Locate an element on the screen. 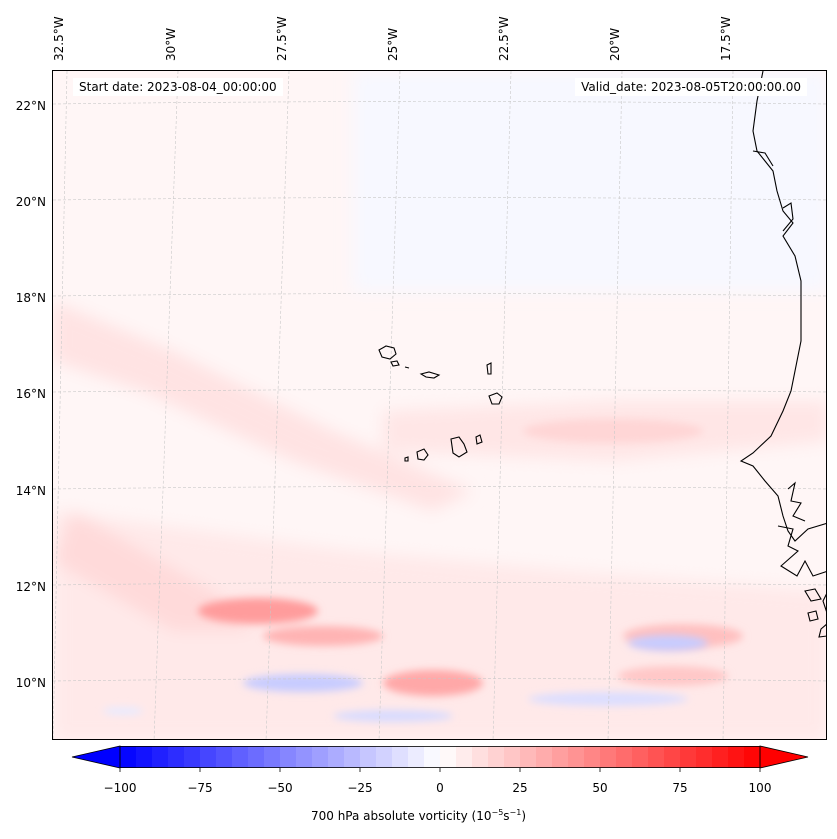 This screenshot has width=837, height=839. neg-32w-9n is located at coordinates (123, 711).